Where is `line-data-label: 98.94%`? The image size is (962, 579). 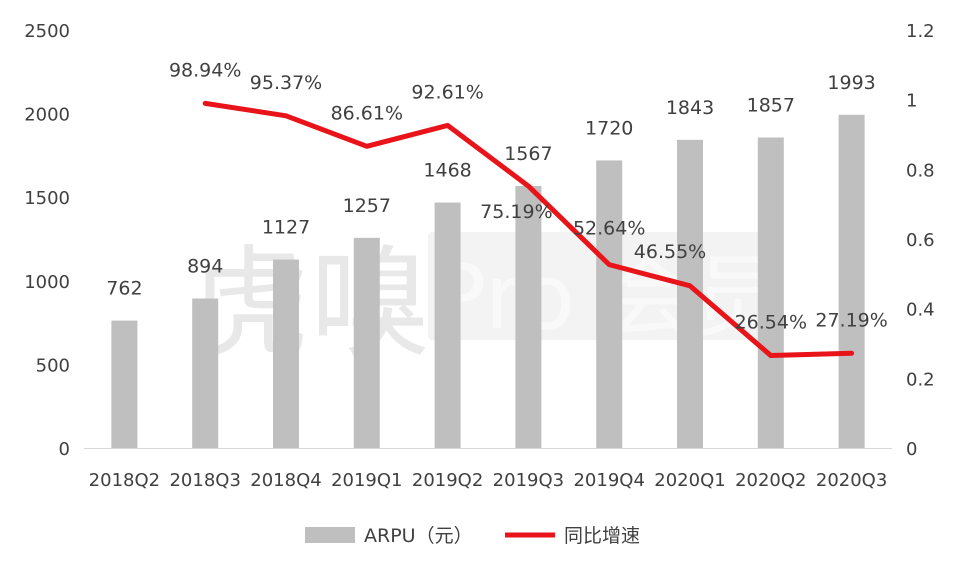
line-data-label: 98.94% is located at coordinates (205, 70).